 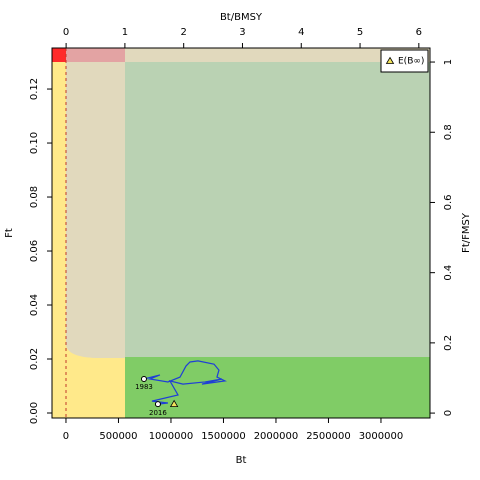 What do you see at coordinates (158, 413) in the screenshot?
I see `end-label: 2016` at bounding box center [158, 413].